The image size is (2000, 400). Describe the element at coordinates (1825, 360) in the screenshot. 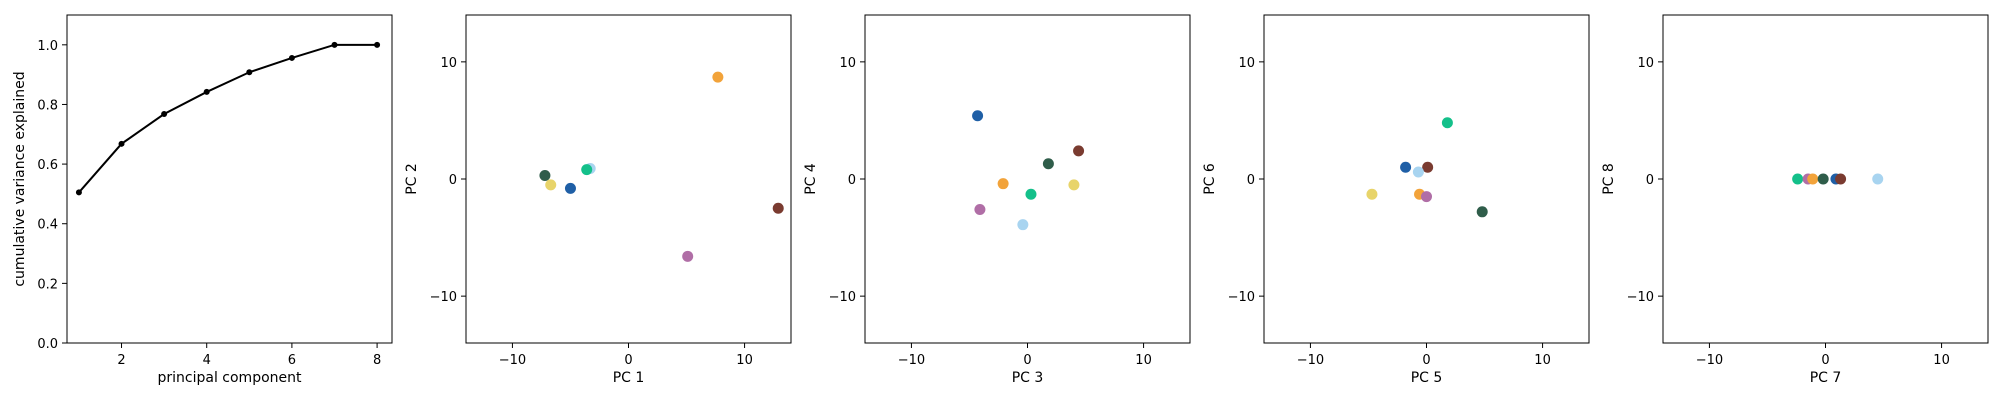

I see `pc7-pc8-x-tick-label: 0` at that location.